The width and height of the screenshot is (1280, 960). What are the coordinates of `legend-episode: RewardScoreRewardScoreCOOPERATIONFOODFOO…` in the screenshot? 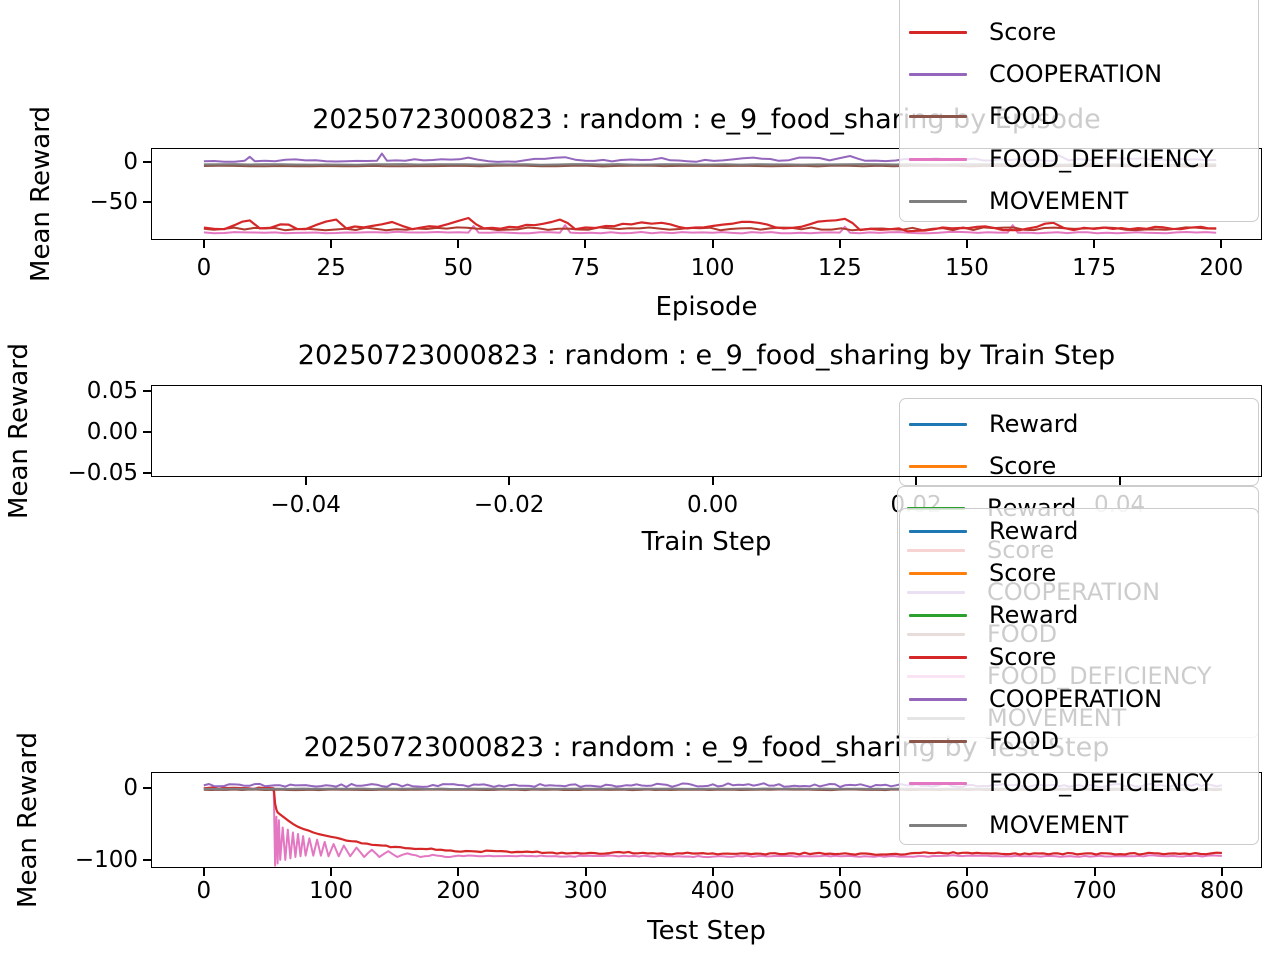 It's located at (1079, 111).